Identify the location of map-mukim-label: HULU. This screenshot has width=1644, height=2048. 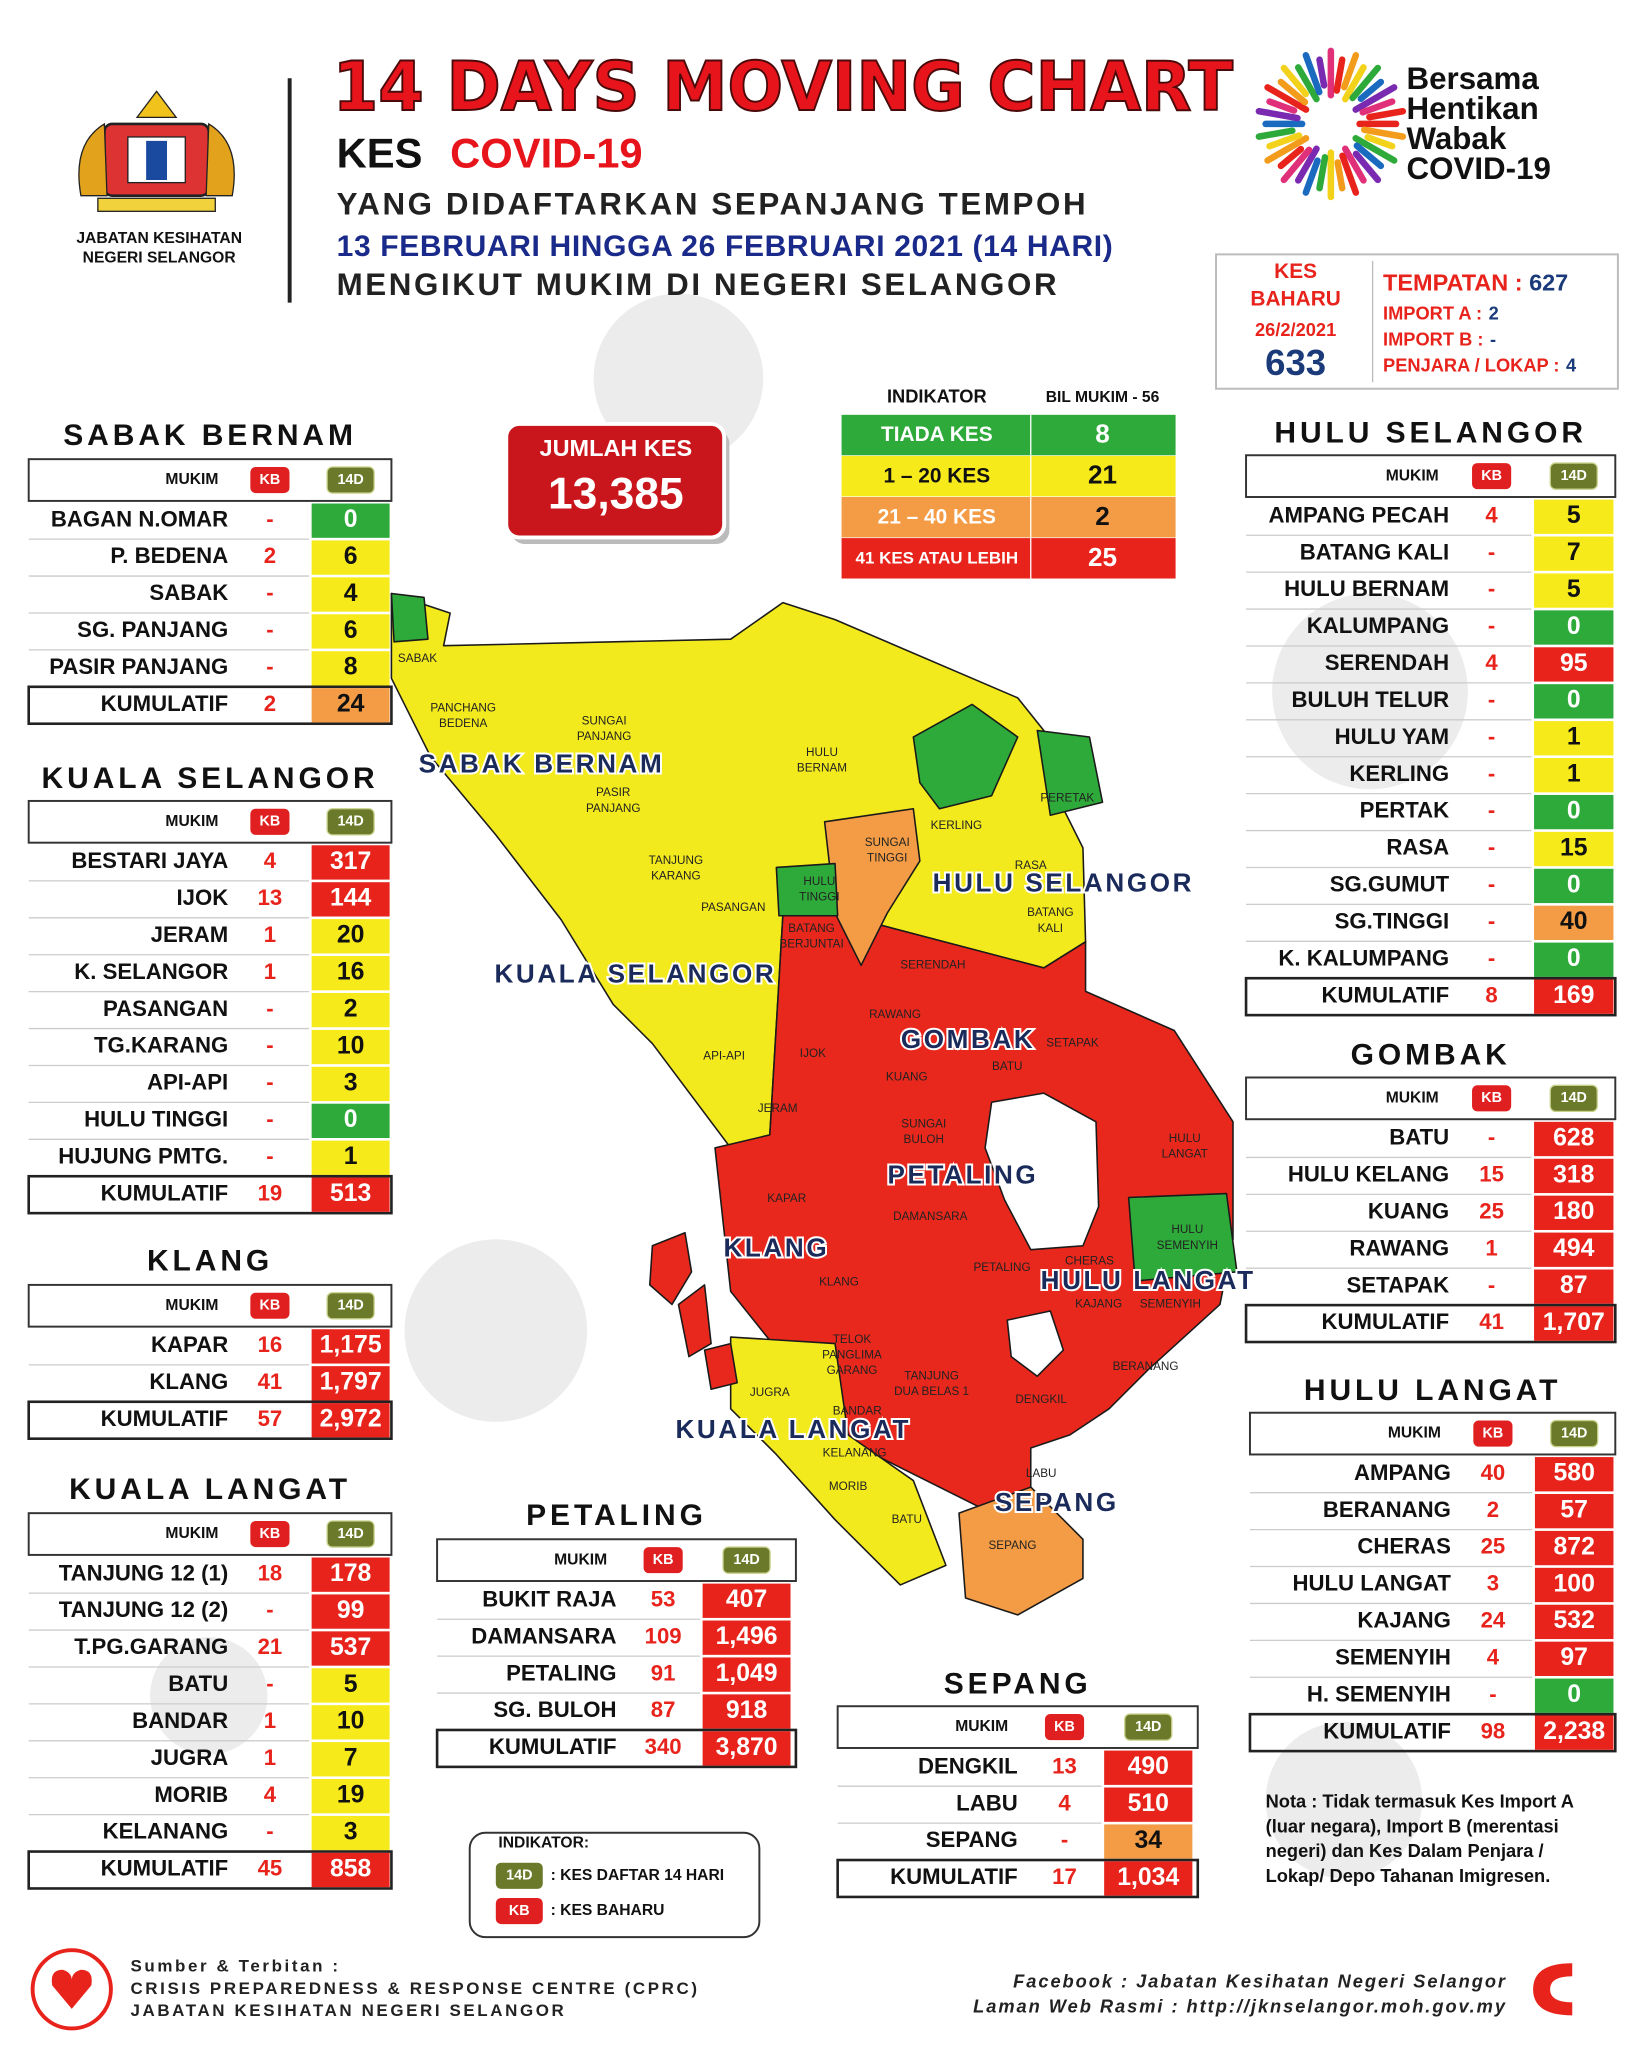
(819, 881).